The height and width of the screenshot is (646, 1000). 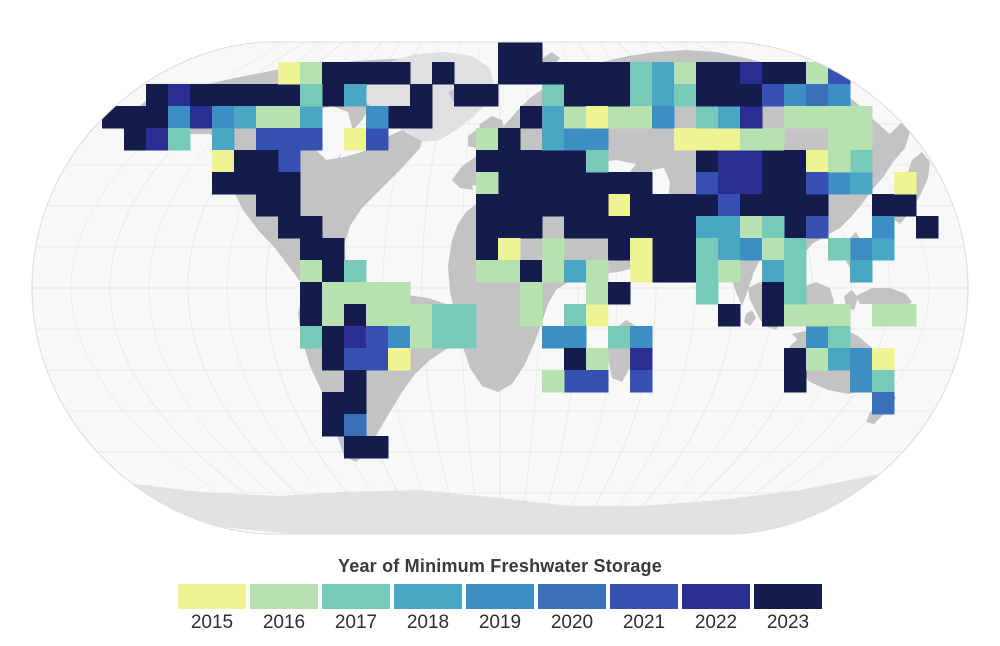 What do you see at coordinates (644, 596) in the screenshot?
I see `legend-swatch-2021` at bounding box center [644, 596].